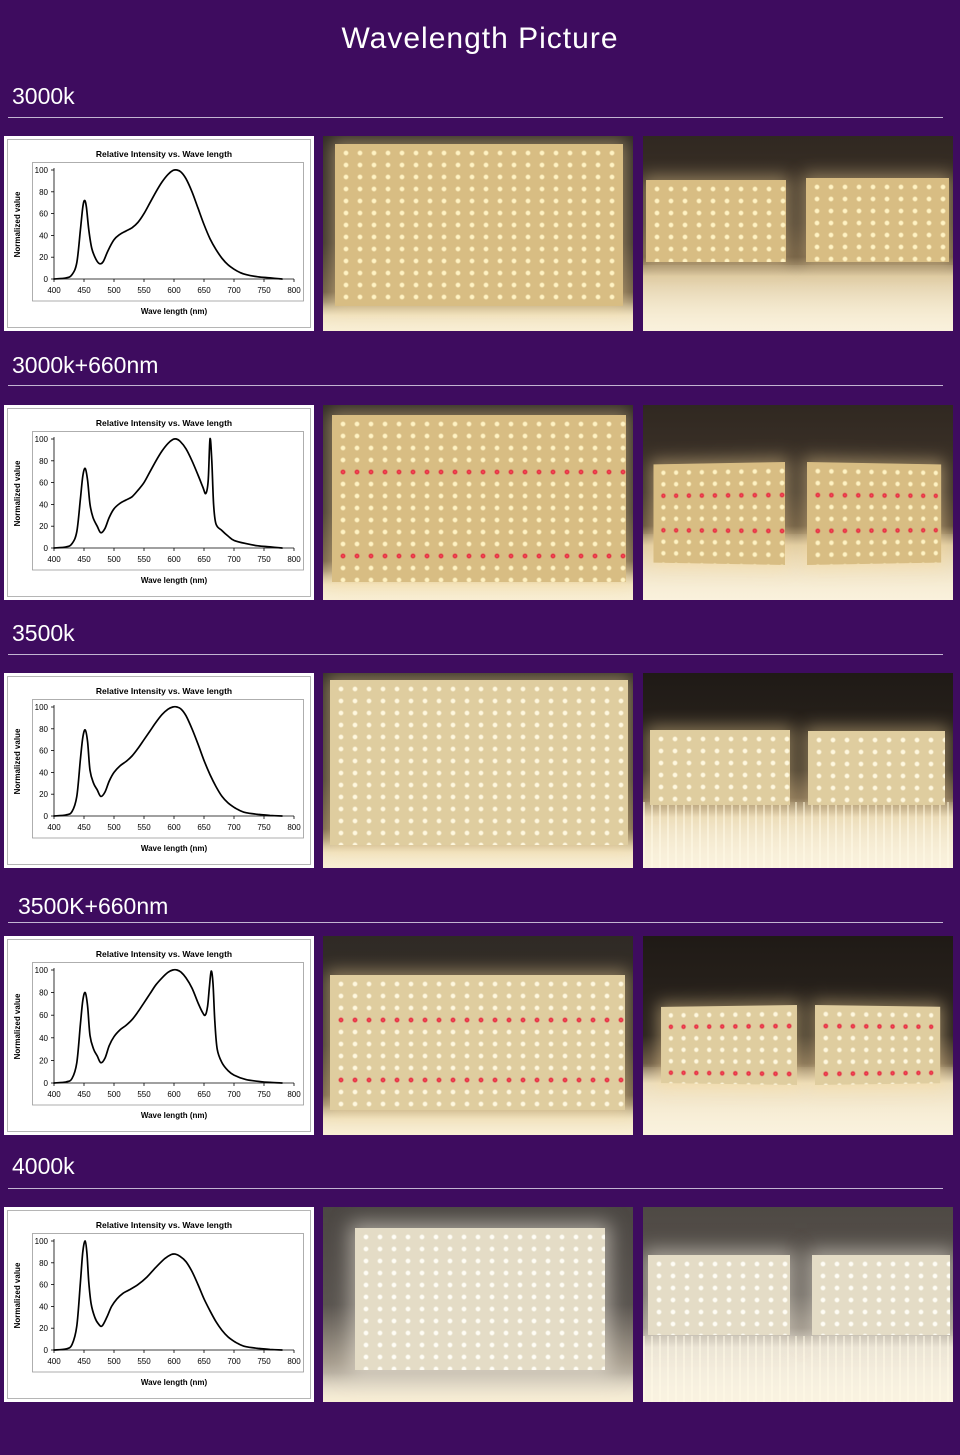 This screenshot has width=960, height=1455. What do you see at coordinates (480, 39) in the screenshot?
I see `page-title: Wavelength Picture` at bounding box center [480, 39].